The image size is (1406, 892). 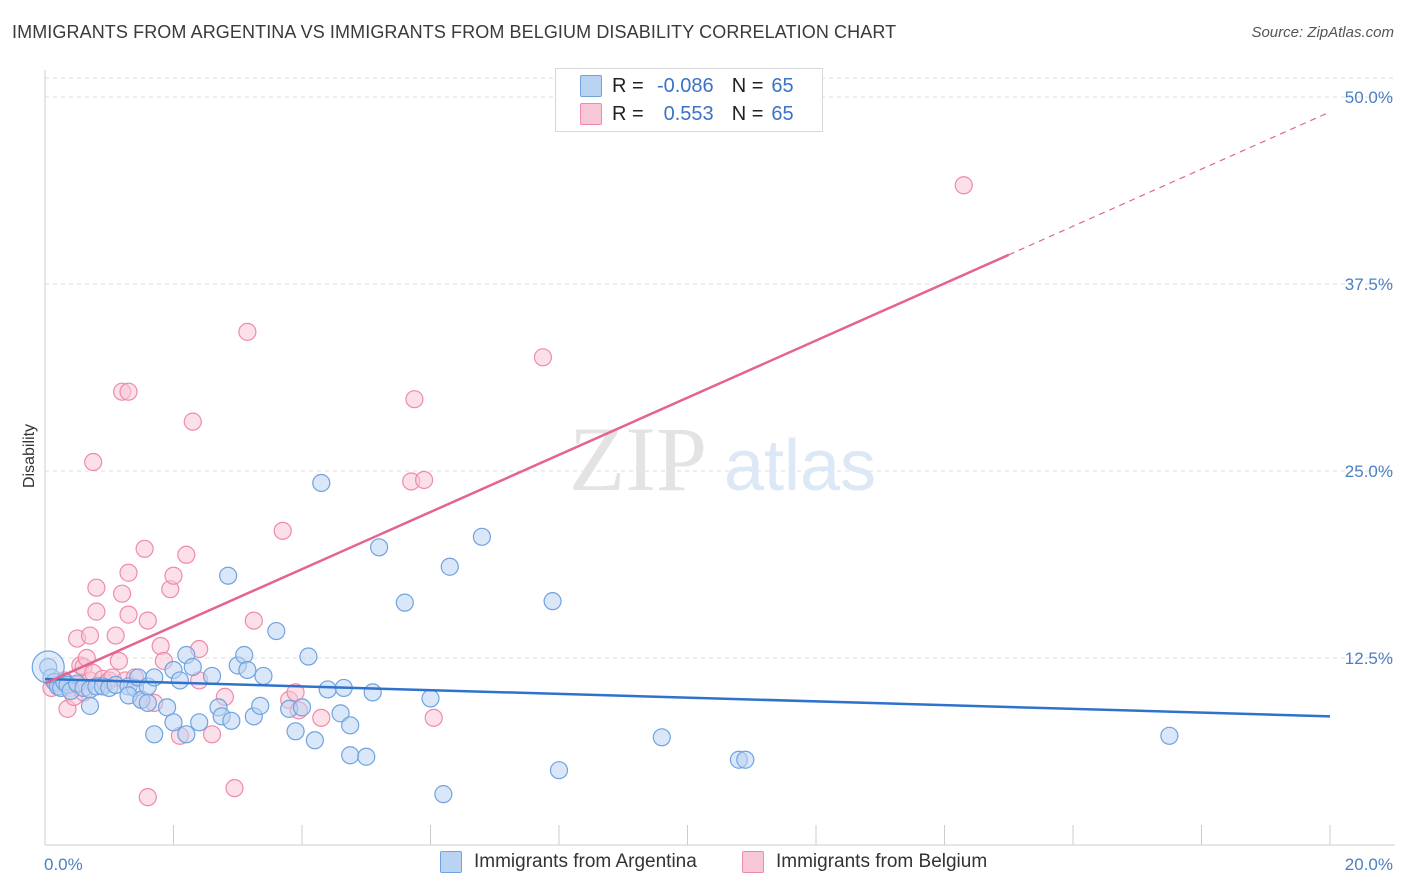 I want to click on series-legend-belgium: Immigrants from Belgium, so click(x=864, y=862).